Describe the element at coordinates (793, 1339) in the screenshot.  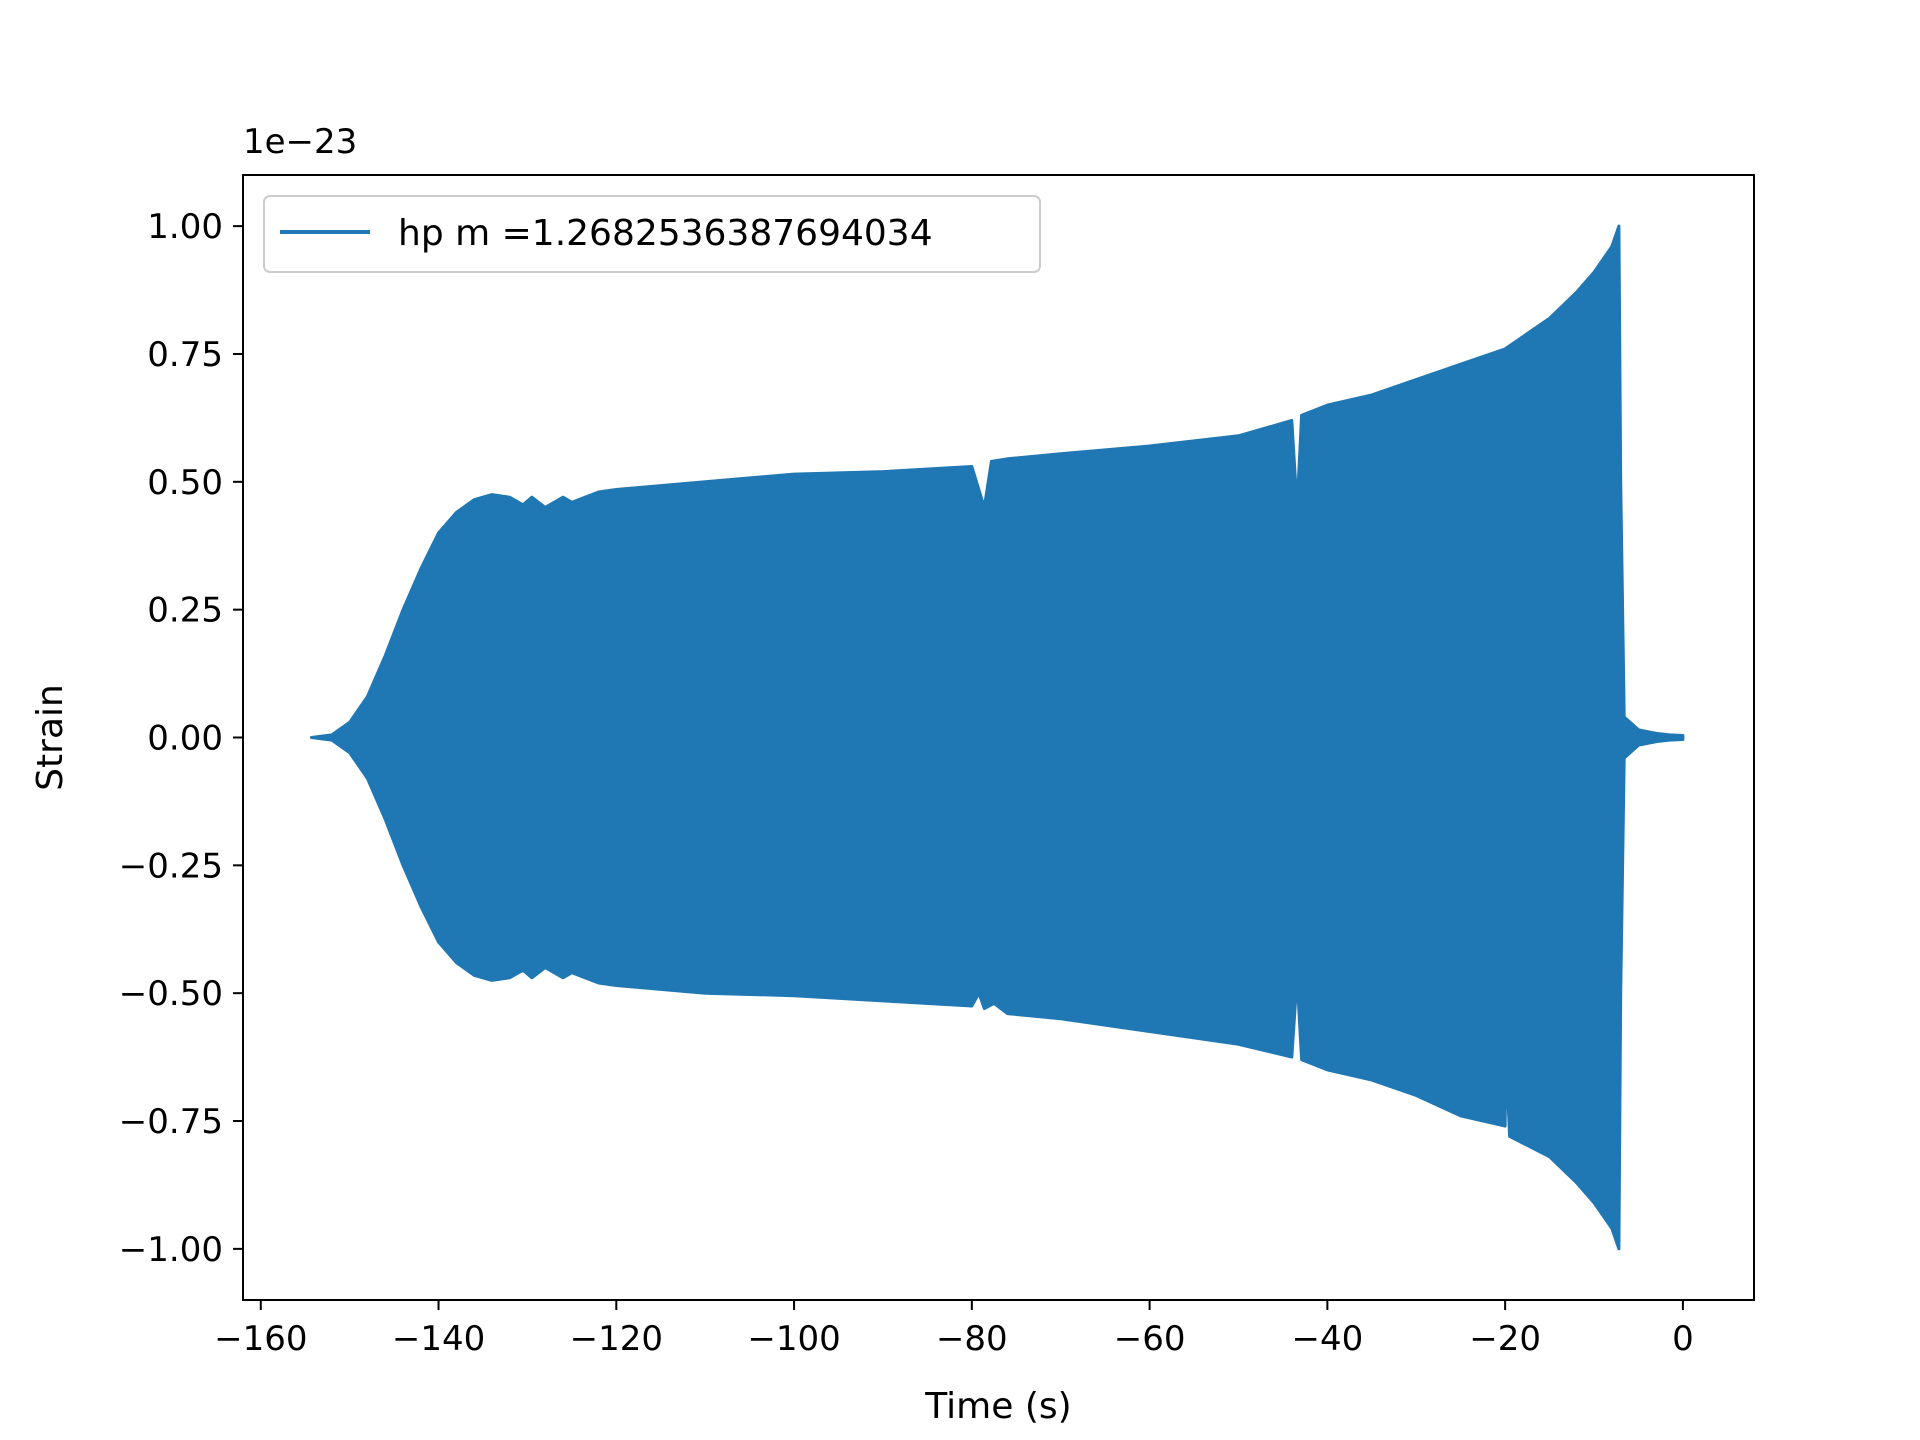
I see `x-tick-label: −100` at that location.